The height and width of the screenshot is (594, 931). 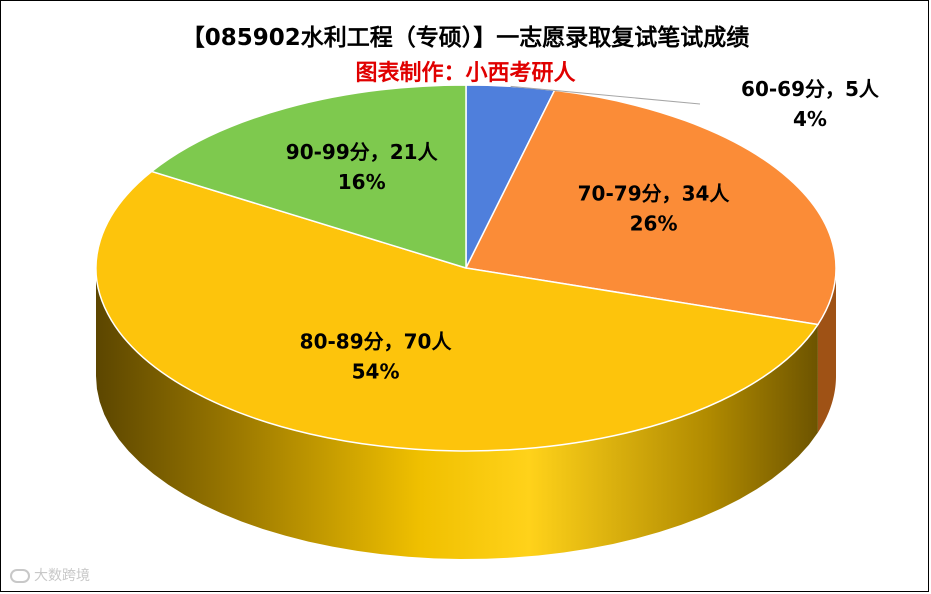 I want to click on slice-label-90-99: 90-99分，21人, so click(x=362, y=152).